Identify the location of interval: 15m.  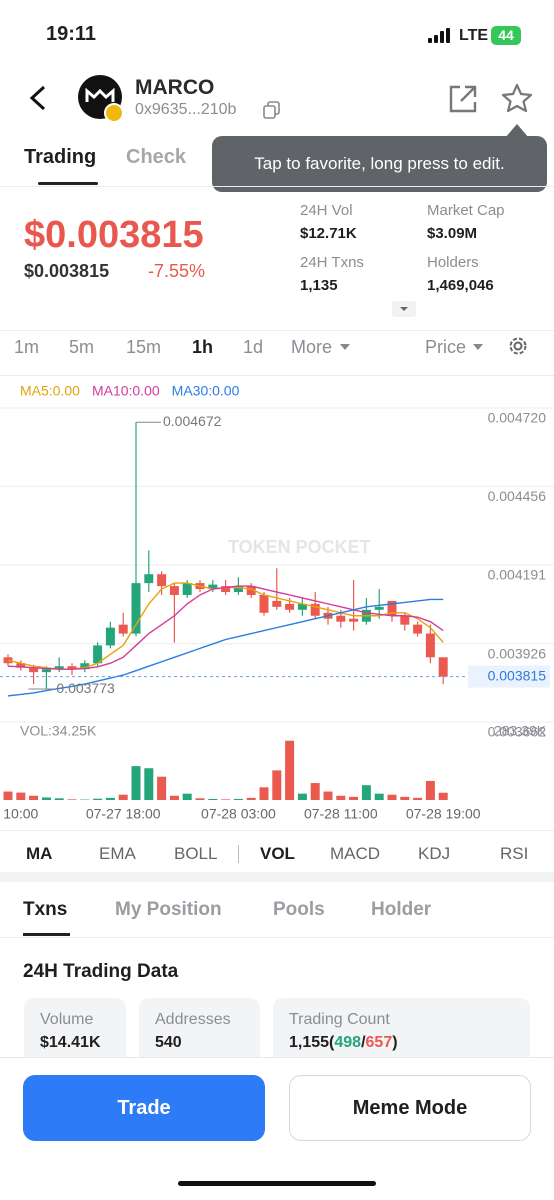
(143, 347).